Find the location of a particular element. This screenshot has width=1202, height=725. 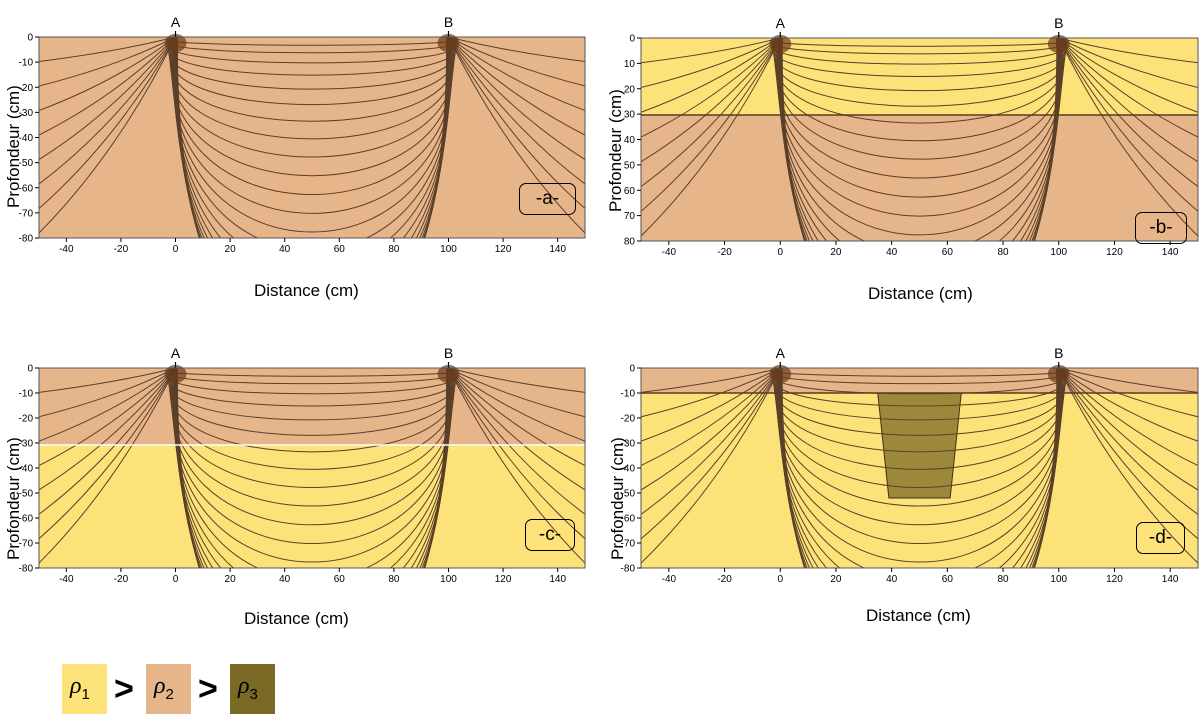

legend-rho2: ρ2 is located at coordinates (164, 688).